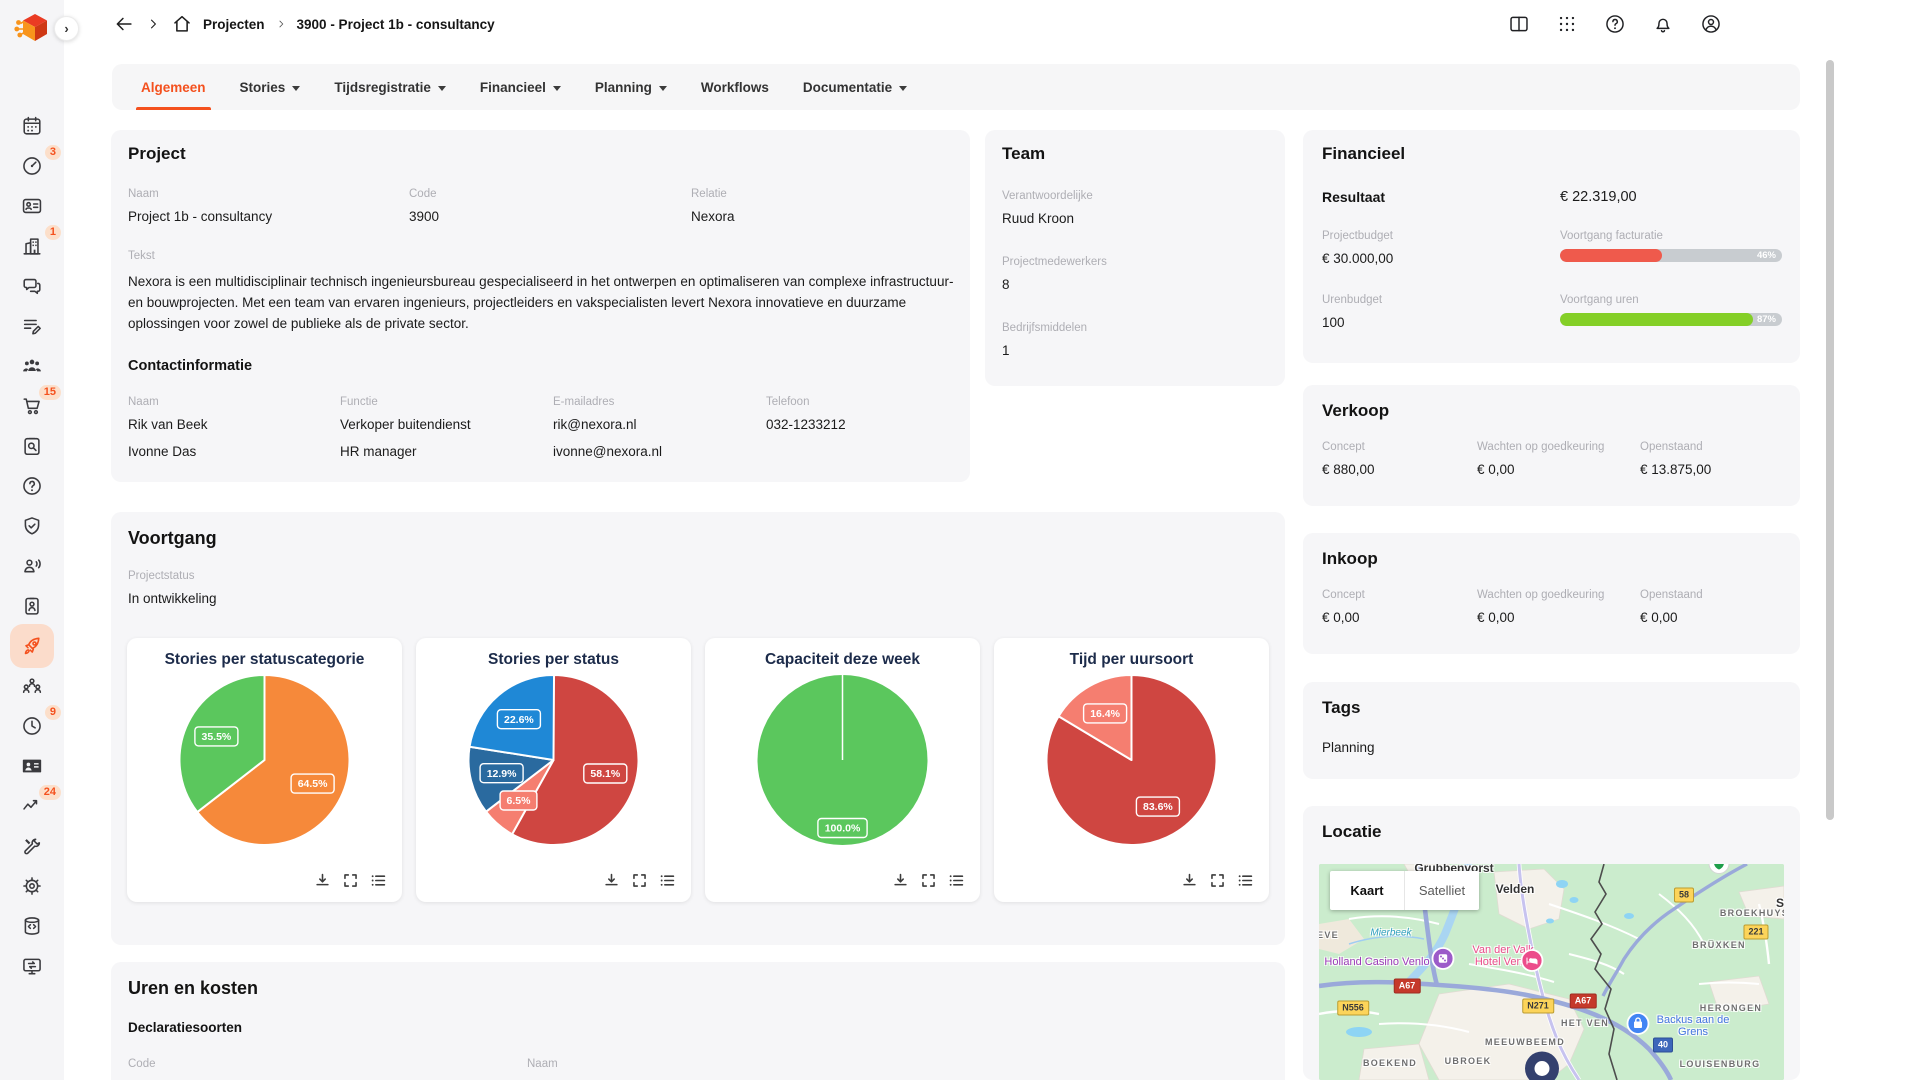 The image size is (1921, 1080). Describe the element at coordinates (1045, 328) in the screenshot. I see `team-label: Bedrijfsmiddelen` at that location.